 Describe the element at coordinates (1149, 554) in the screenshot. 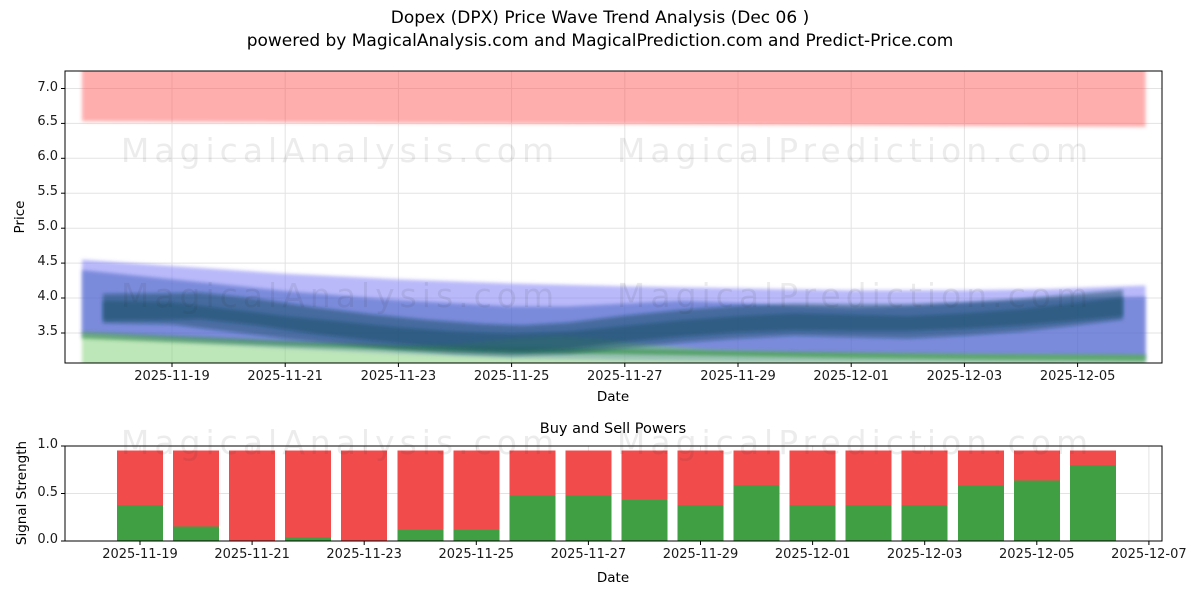

I see `bottom-x-tick-label: 2025-12-07` at that location.